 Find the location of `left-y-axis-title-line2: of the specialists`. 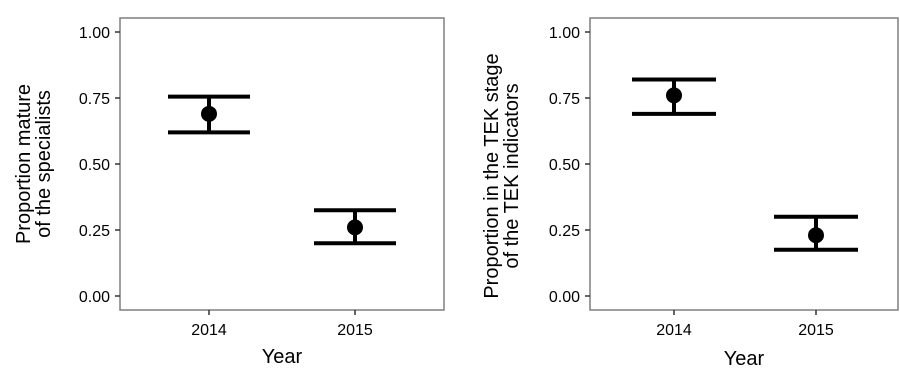

left-y-axis-title-line2: of the specialists is located at coordinates (44, 164).